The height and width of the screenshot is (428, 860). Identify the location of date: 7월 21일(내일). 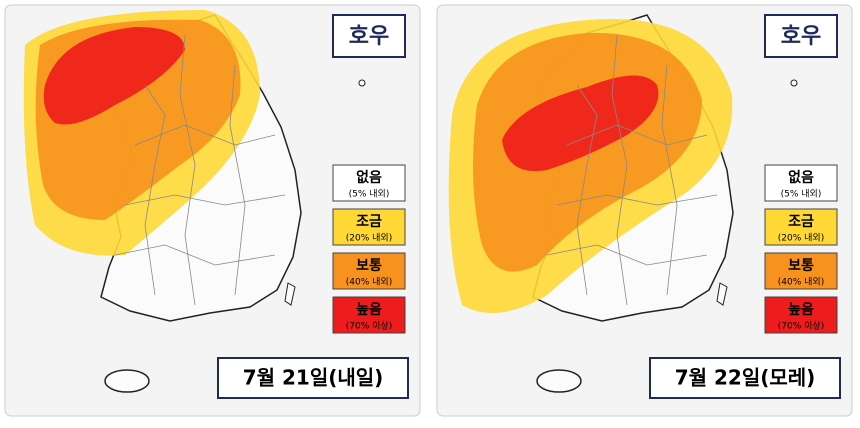
(313, 378).